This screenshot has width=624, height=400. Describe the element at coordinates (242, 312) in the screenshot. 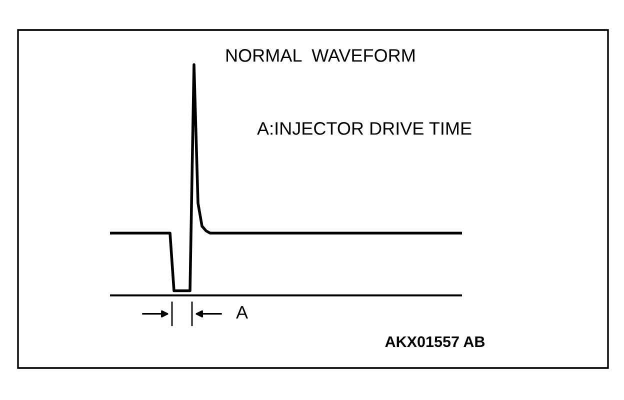

I see `text: A` at that location.